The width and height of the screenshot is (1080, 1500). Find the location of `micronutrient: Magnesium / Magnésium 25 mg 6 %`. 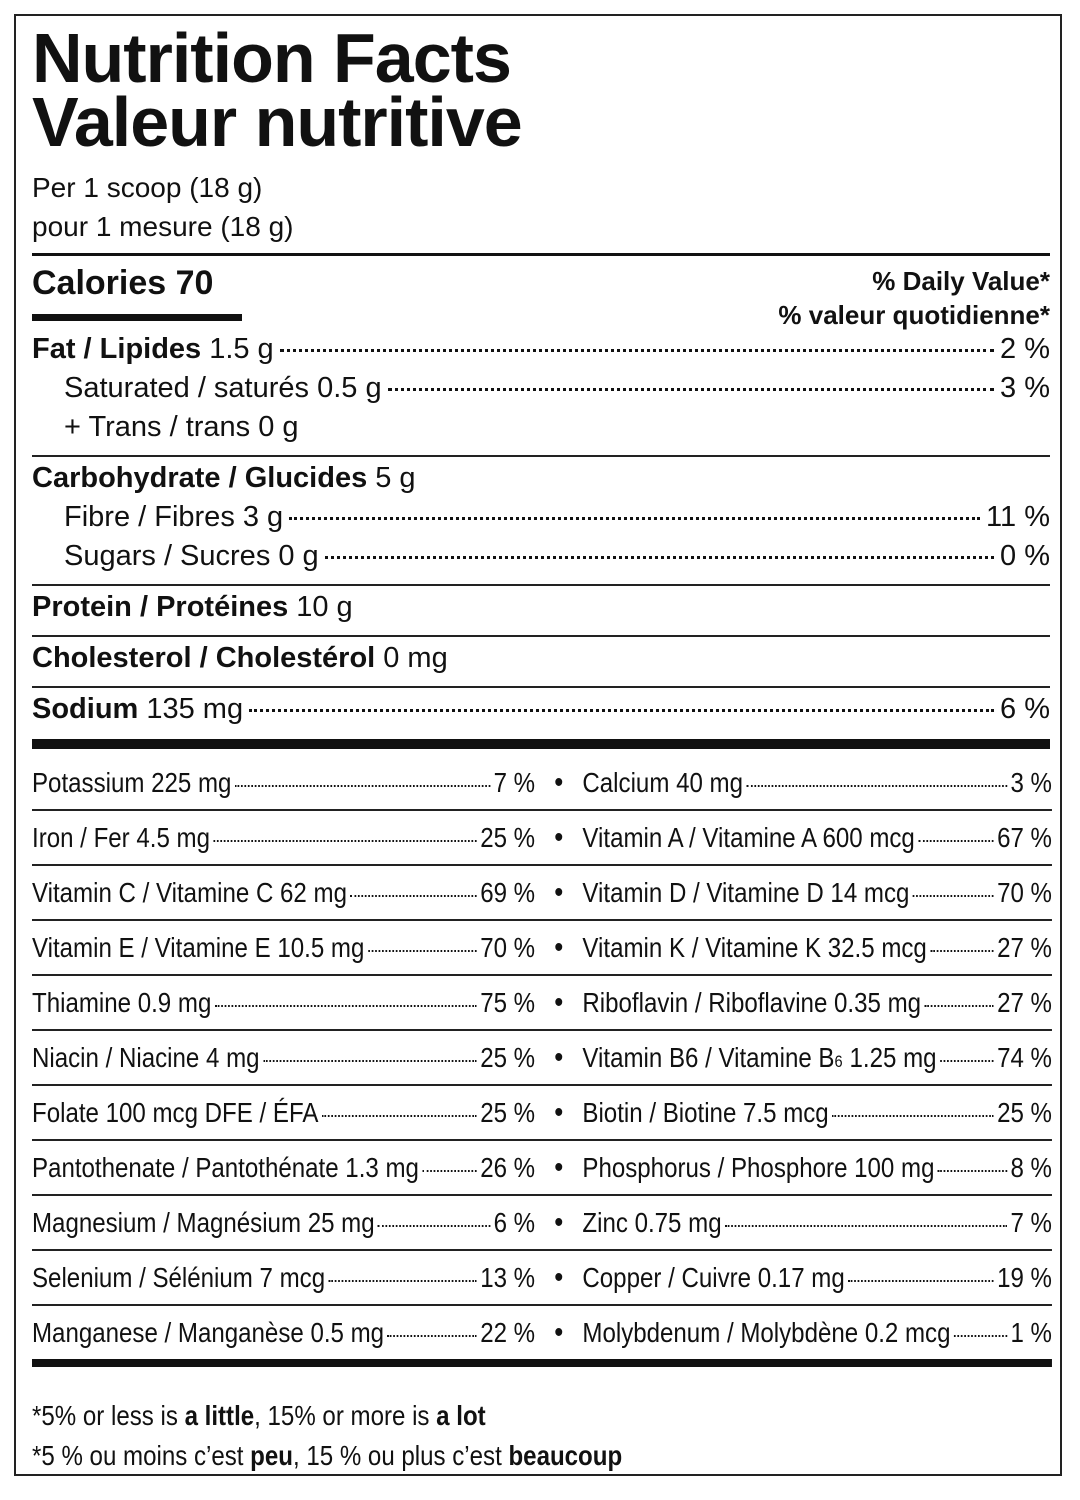

micronutrient: Magnesium / Magnésium 25 mg 6 % is located at coordinates (283, 1223).